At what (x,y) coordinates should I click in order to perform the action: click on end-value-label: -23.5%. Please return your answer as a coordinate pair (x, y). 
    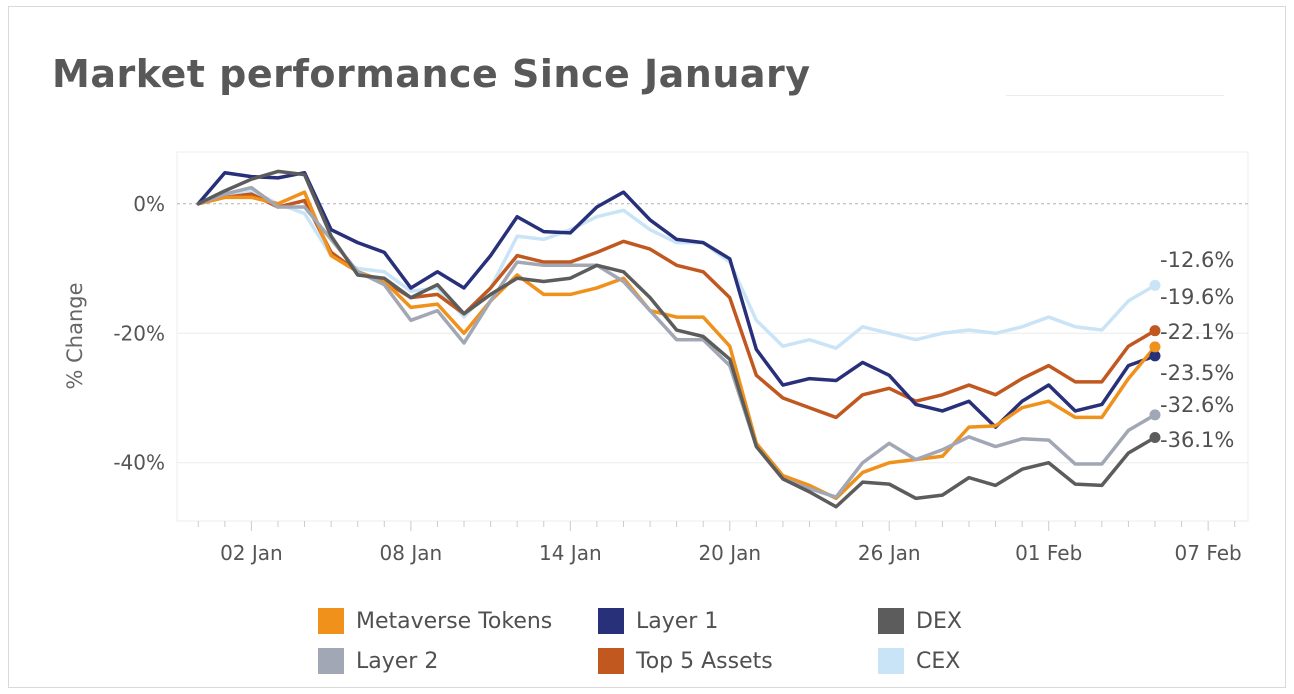
    Looking at the image, I should click on (1197, 373).